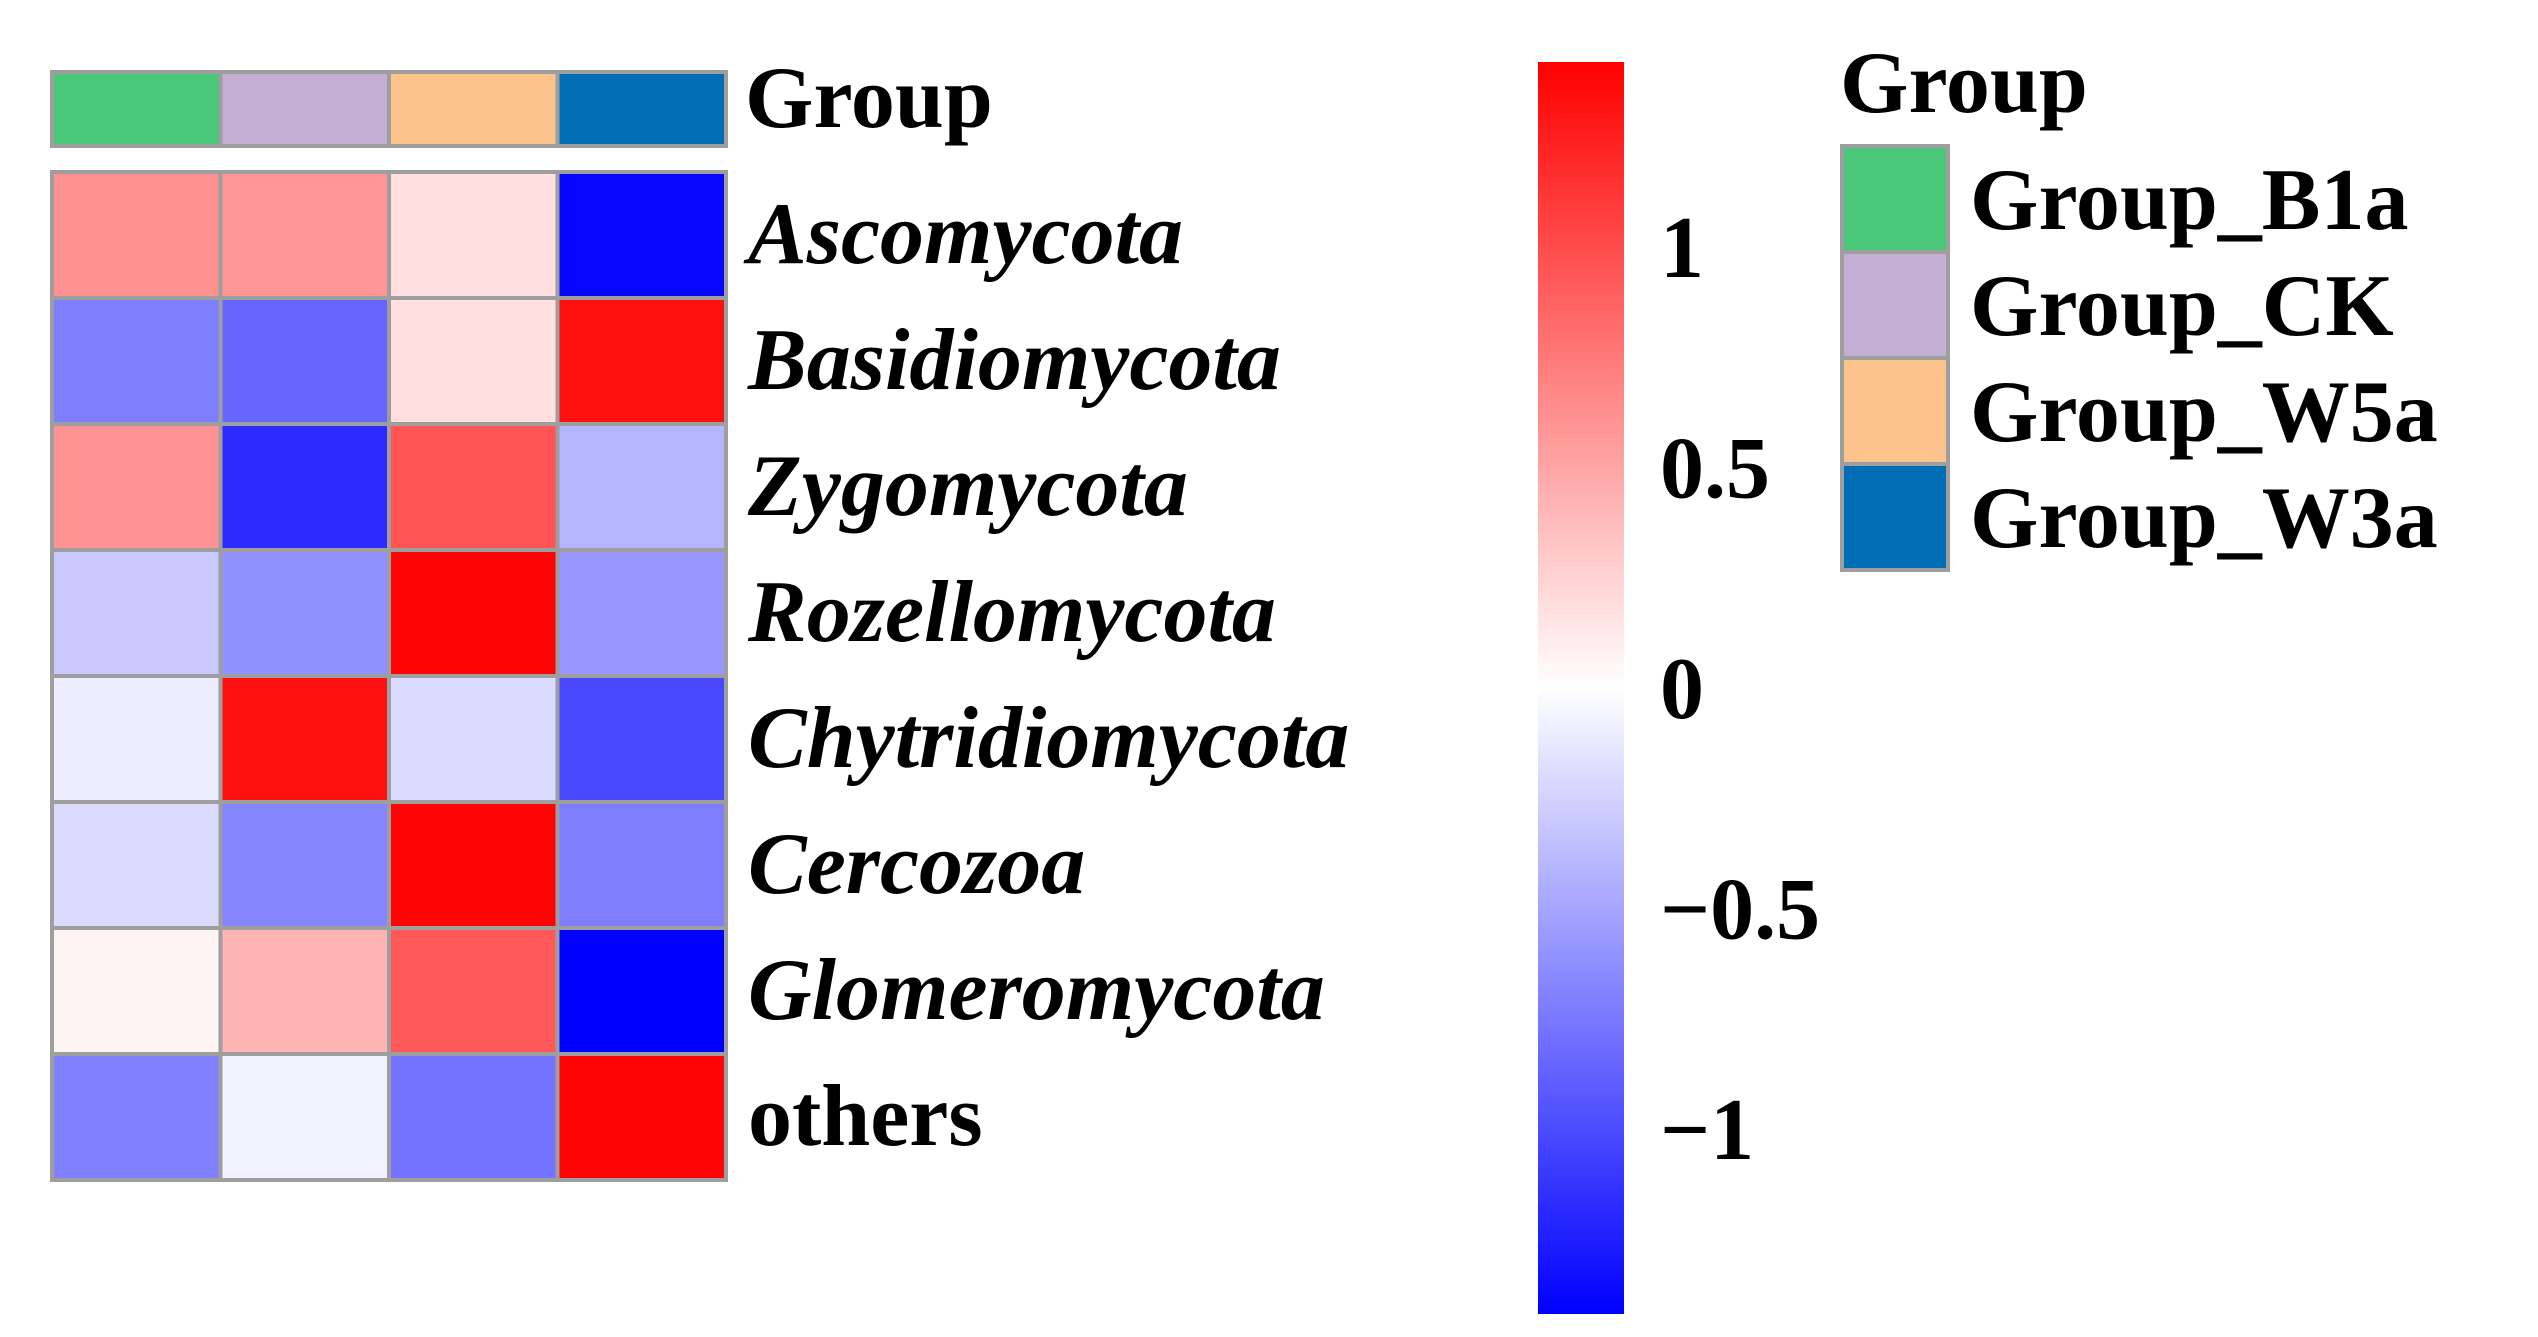 The height and width of the screenshot is (1337, 2538). What do you see at coordinates (1048, 738) in the screenshot?
I see `row-label: Chytridiomycota` at bounding box center [1048, 738].